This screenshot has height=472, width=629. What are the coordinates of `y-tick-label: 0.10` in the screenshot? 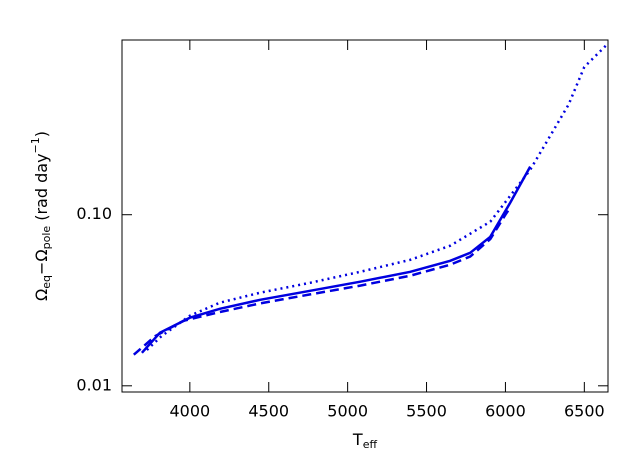 It's located at (94, 213).